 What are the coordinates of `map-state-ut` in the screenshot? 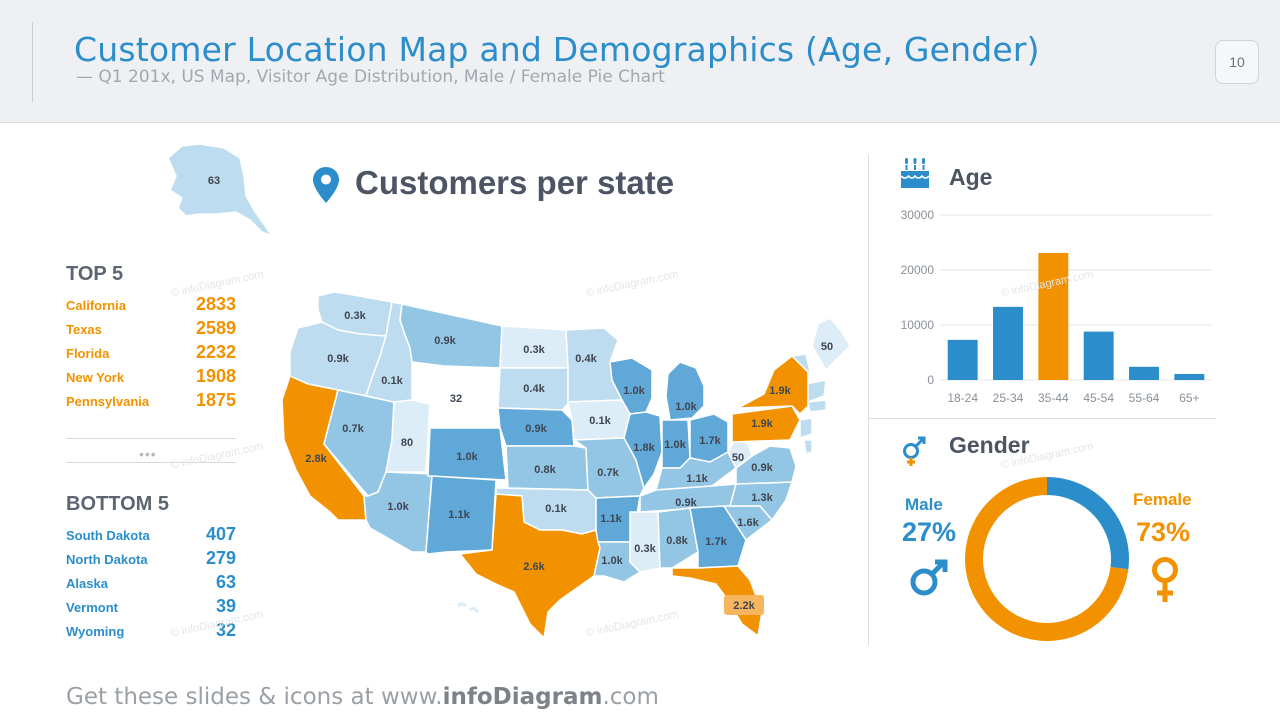 It's located at (408, 436).